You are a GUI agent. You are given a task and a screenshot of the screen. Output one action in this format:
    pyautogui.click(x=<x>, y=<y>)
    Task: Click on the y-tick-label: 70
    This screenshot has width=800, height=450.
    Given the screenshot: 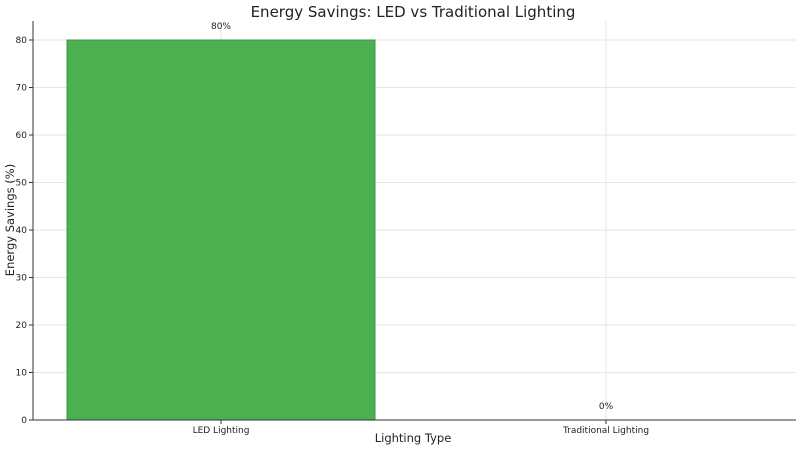 What is the action you would take?
    pyautogui.click(x=22, y=89)
    